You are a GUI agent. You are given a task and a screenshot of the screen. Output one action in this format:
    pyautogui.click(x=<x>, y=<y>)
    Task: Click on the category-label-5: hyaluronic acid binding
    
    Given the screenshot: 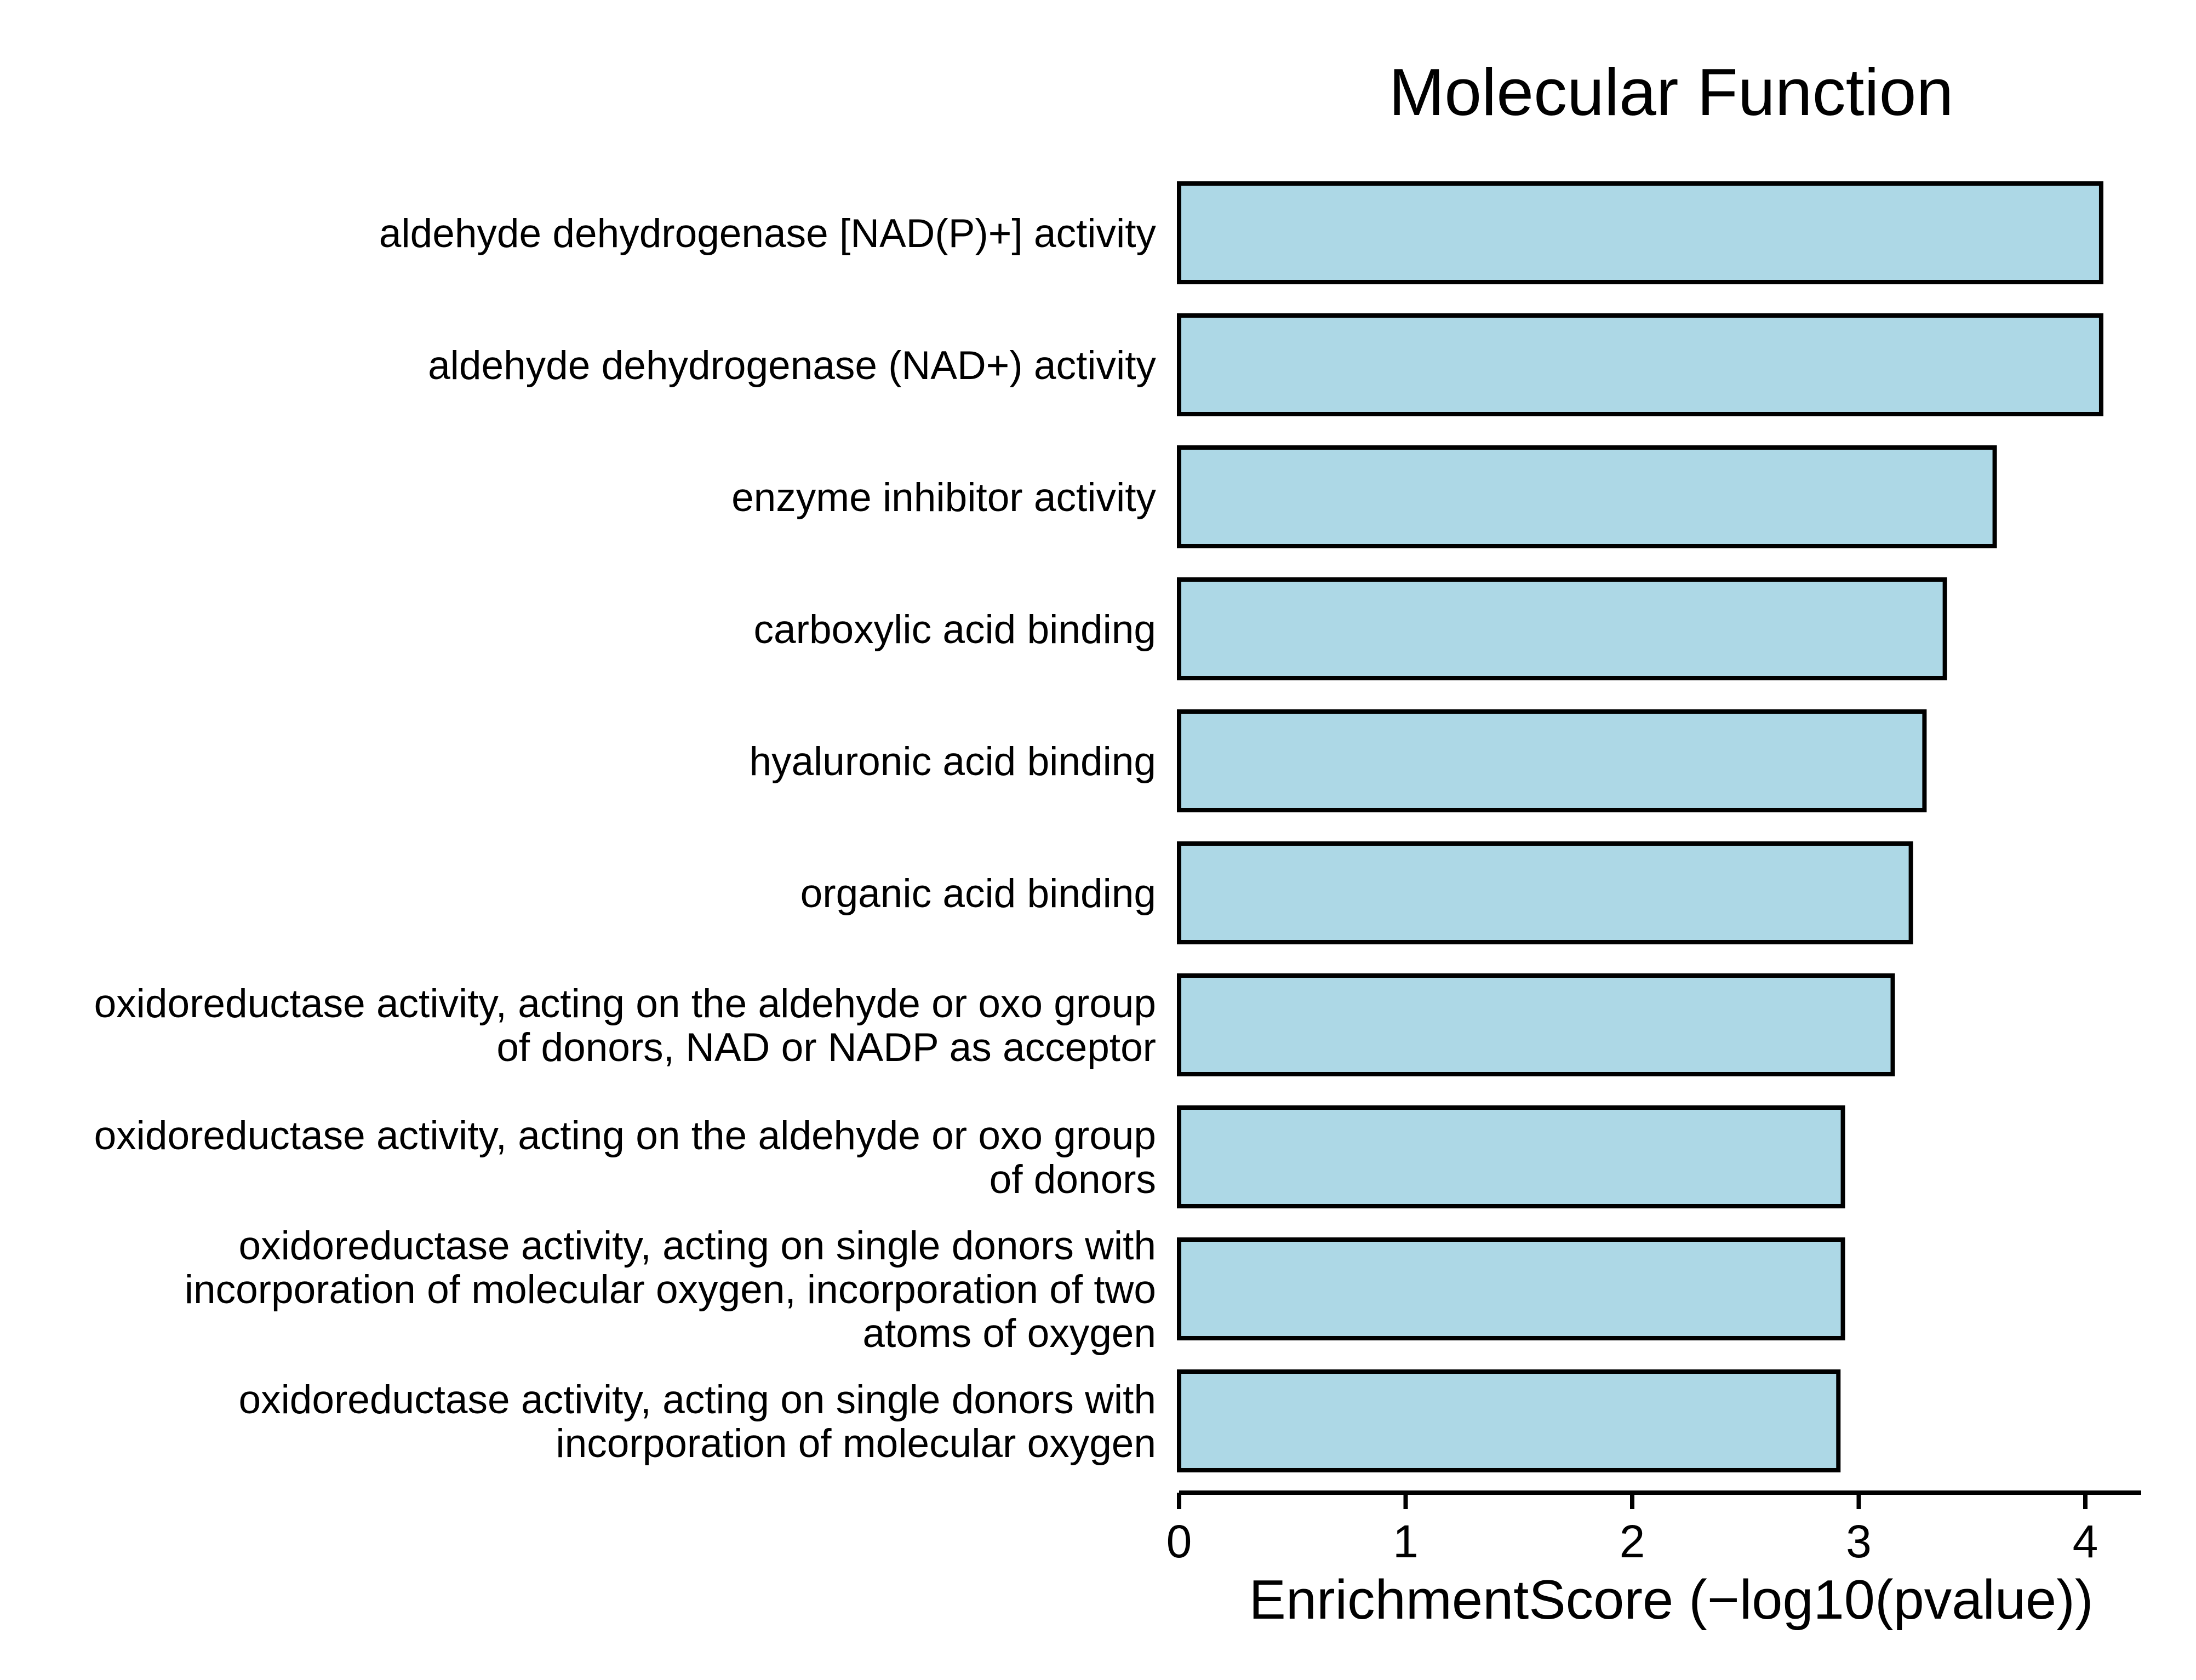 What is the action you would take?
    pyautogui.click(x=953, y=761)
    